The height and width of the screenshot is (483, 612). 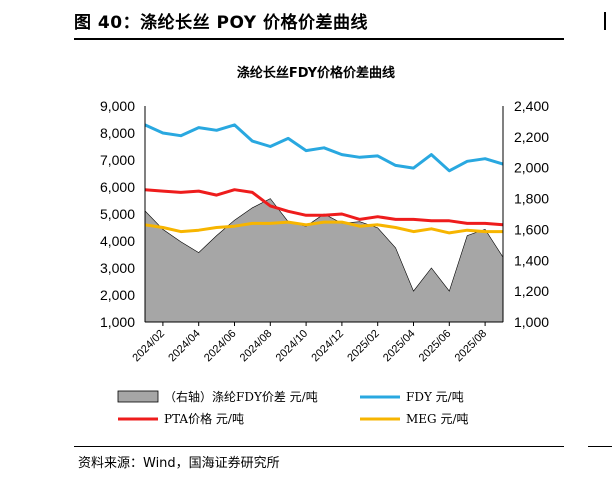 What do you see at coordinates (179, 463) in the screenshot?
I see `source-note: 资料来源：Wind，国海证券研究所` at bounding box center [179, 463].